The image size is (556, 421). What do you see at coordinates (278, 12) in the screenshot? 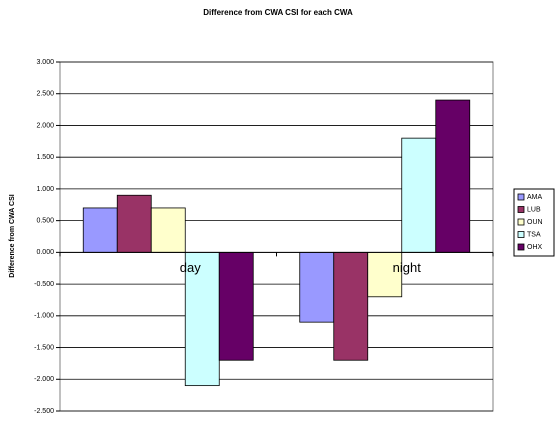
I see `chart-title: Difference from CWA CSI for each CWA` at bounding box center [278, 12].